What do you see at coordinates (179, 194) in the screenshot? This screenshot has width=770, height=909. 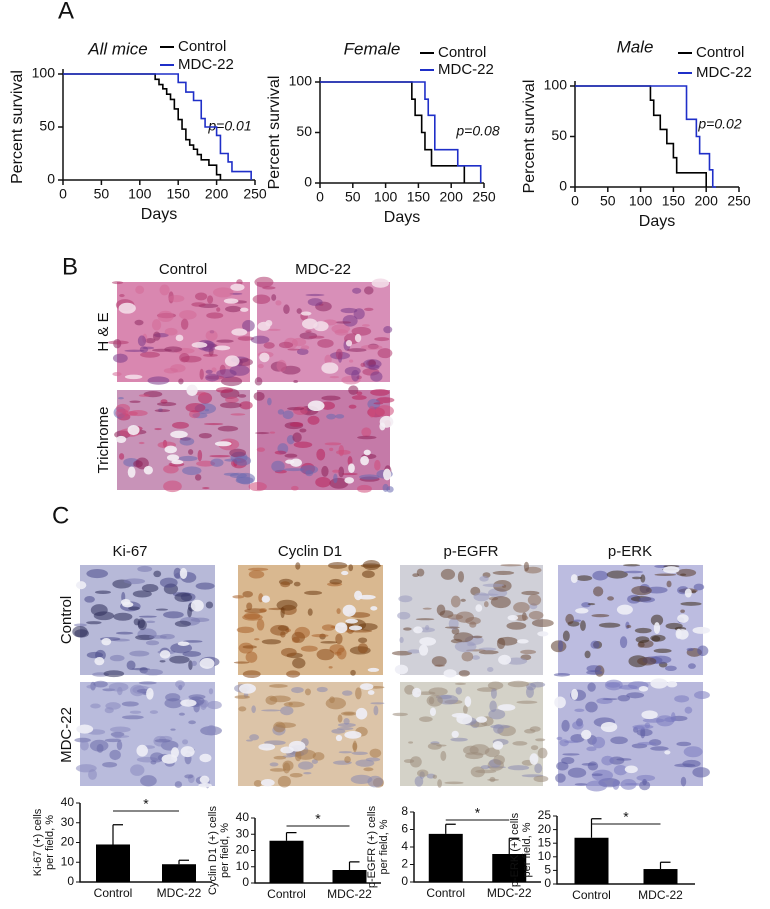 I see `x-tick-label: 150` at bounding box center [179, 194].